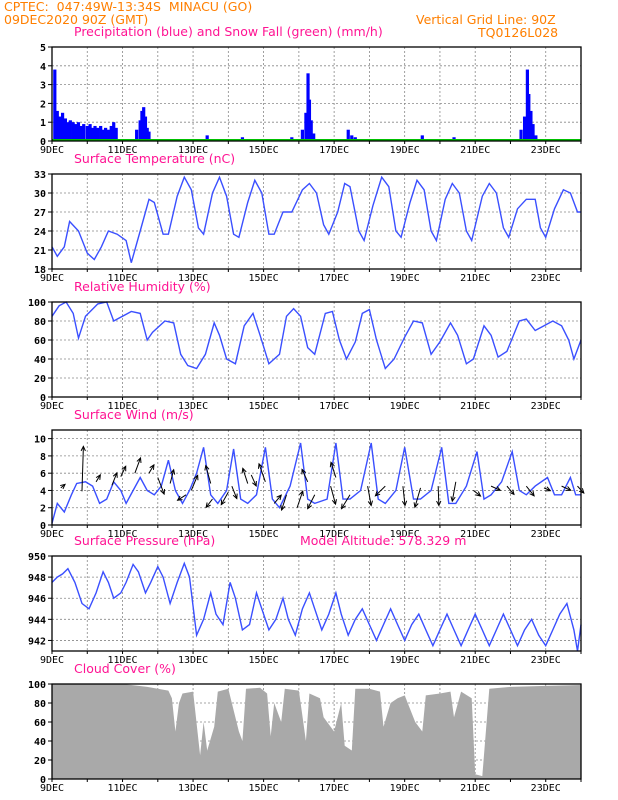  Describe the element at coordinates (43, 509) in the screenshot. I see `ytick-label-wind-1: 2` at that location.